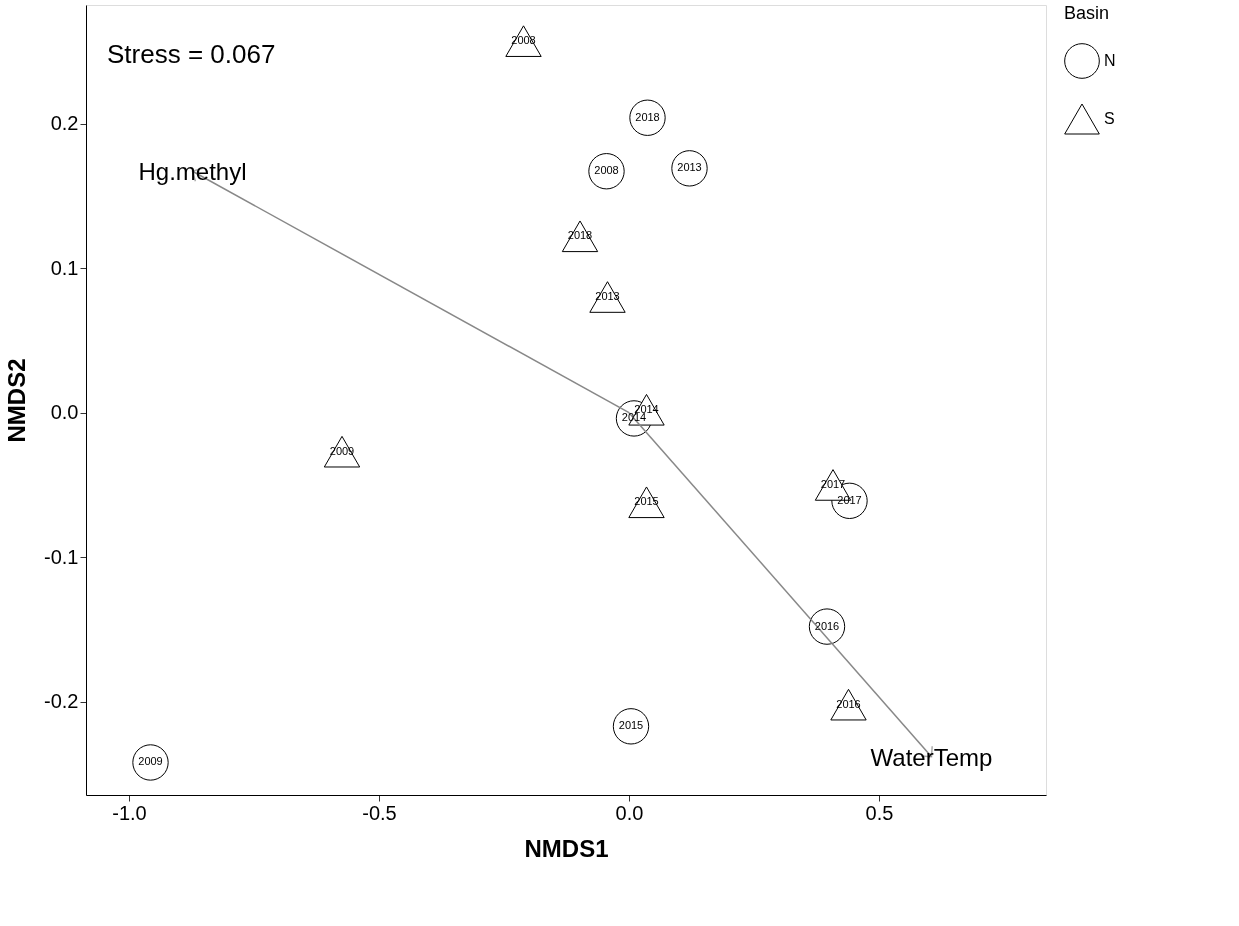  What do you see at coordinates (17, 400) in the screenshot?
I see `y-axis-title: NMDS2` at bounding box center [17, 400].